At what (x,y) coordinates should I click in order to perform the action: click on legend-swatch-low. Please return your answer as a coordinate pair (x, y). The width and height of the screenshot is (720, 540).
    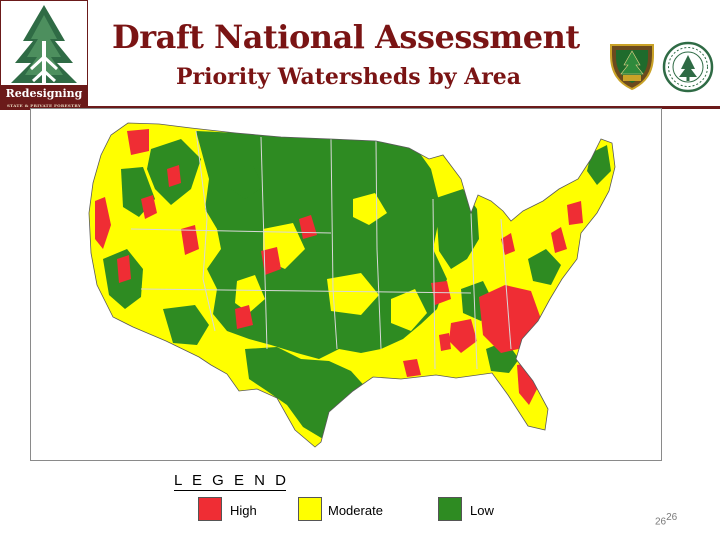
    Looking at the image, I should click on (450, 509).